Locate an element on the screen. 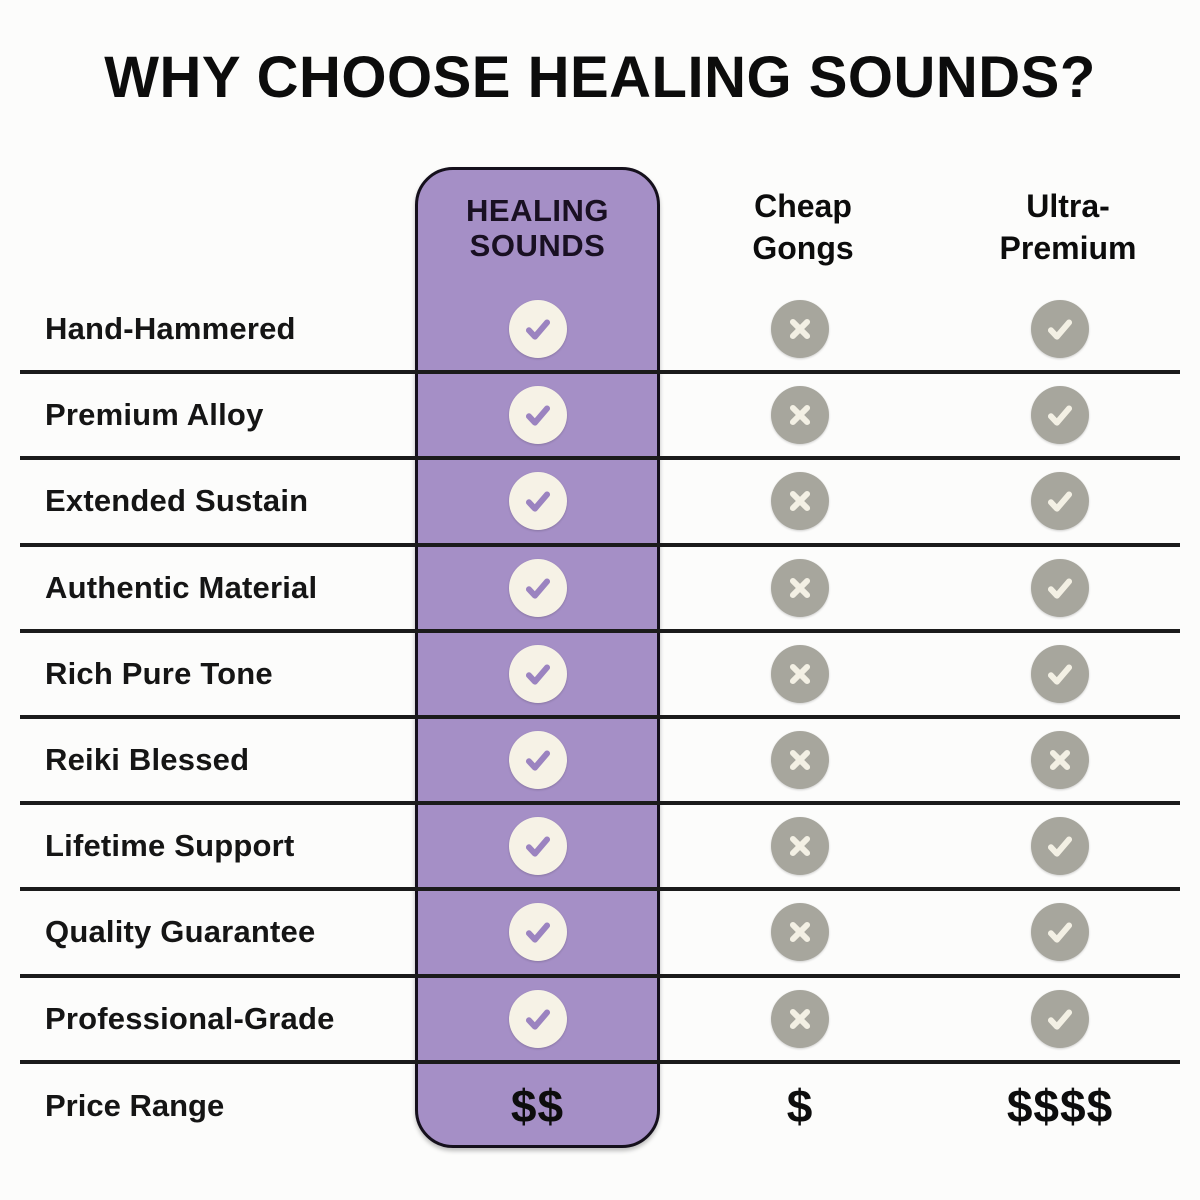 The height and width of the screenshot is (1200, 1200). column-header-healing-sounds: HEALING SOUNDS is located at coordinates (537, 228).